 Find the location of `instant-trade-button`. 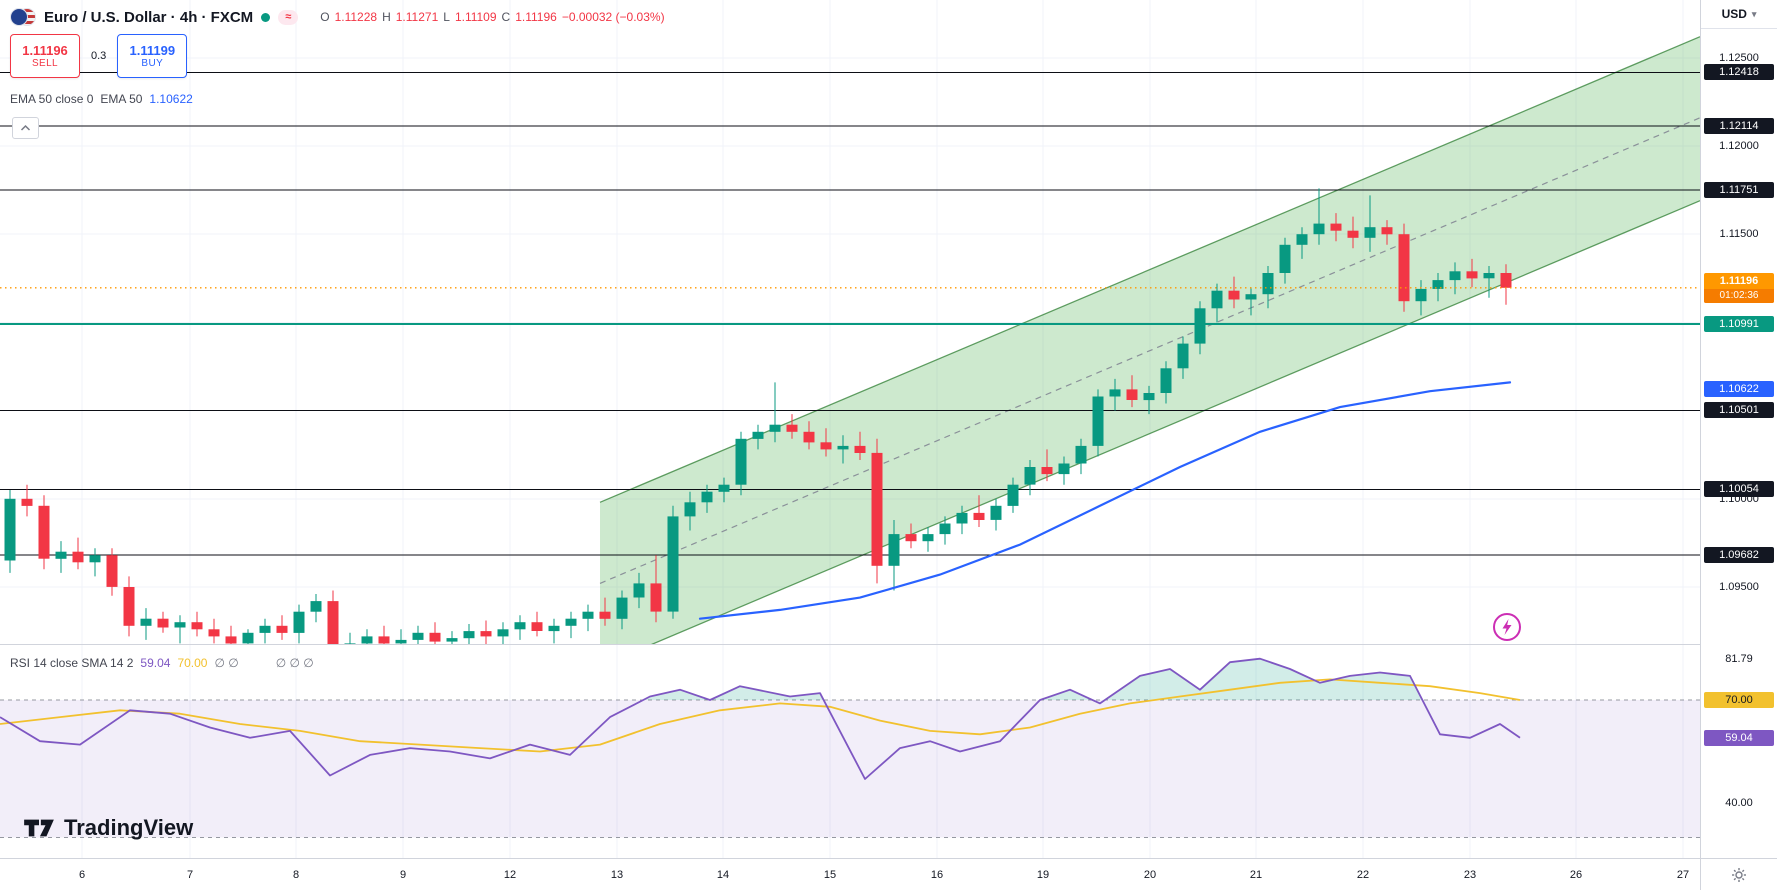

instant-trade-button is located at coordinates (1507, 627).